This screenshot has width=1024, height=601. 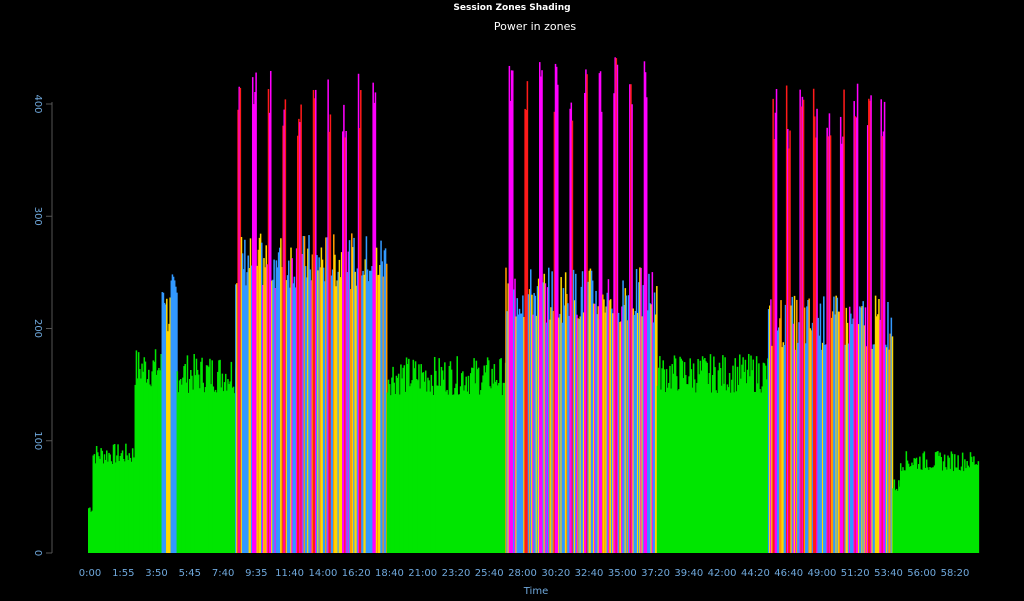 What do you see at coordinates (722, 573) in the screenshot?
I see `x-tick-label: 42:00` at bounding box center [722, 573].